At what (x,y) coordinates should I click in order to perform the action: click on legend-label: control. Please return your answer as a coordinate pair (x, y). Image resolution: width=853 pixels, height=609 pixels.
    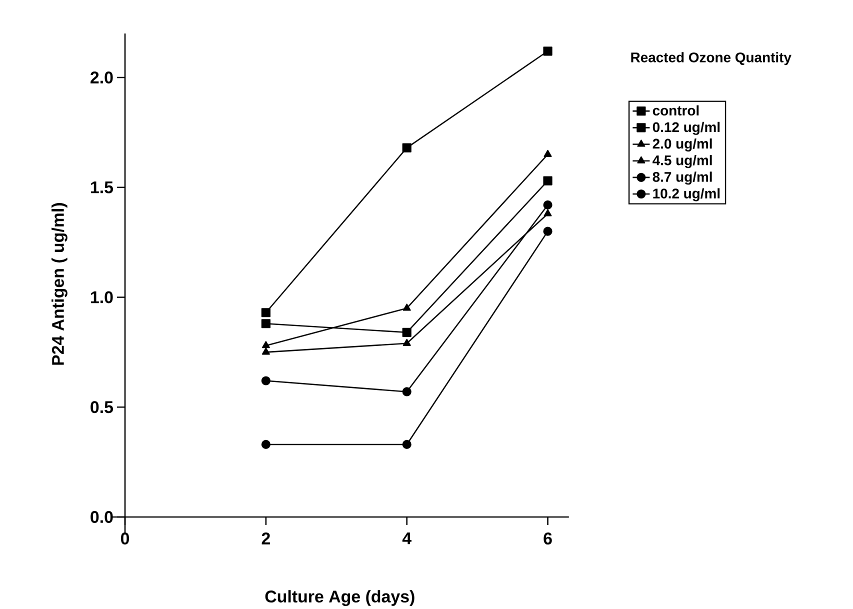
    Looking at the image, I should click on (675, 110).